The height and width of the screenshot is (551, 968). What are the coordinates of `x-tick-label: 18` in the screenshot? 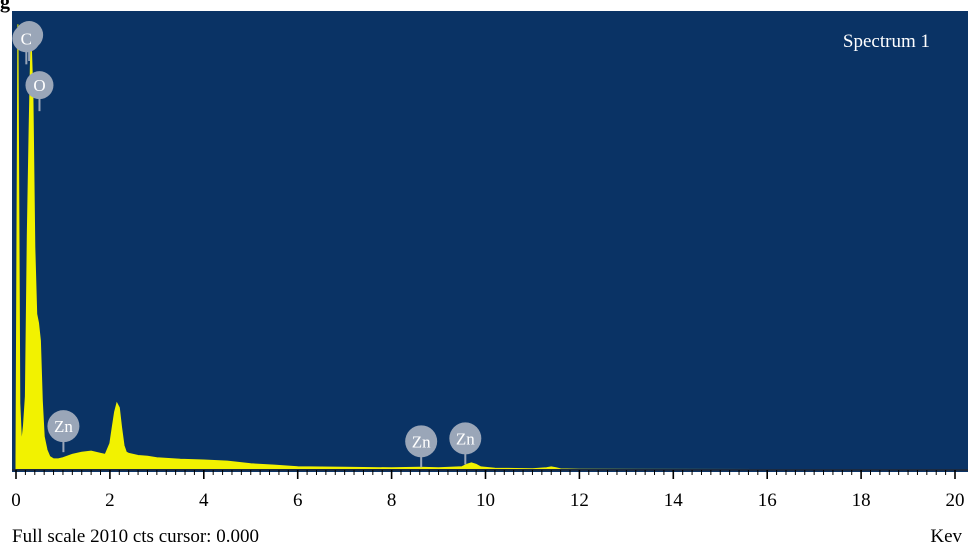 It's located at (861, 500).